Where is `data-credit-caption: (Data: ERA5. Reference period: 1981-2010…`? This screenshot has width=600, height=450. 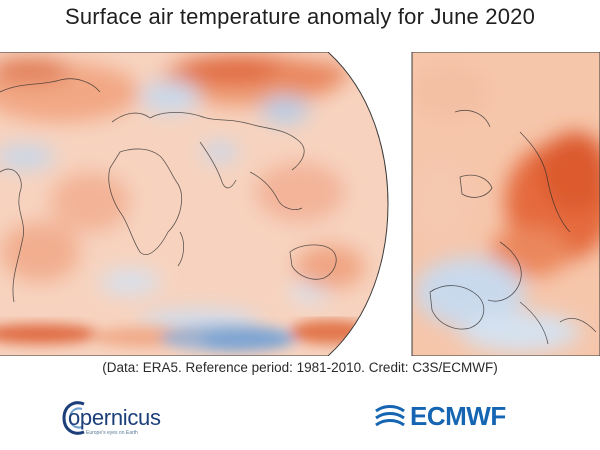 data-credit-caption: (Data: ERA5. Reference period: 1981-2010… is located at coordinates (300, 367).